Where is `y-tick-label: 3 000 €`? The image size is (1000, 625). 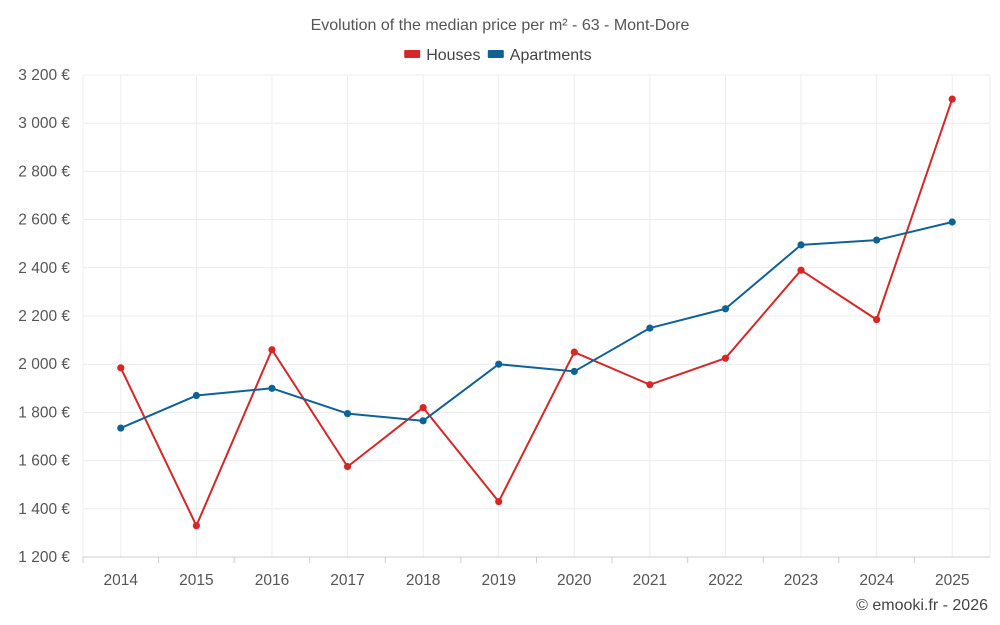 y-tick-label: 3 000 € is located at coordinates (44, 123).